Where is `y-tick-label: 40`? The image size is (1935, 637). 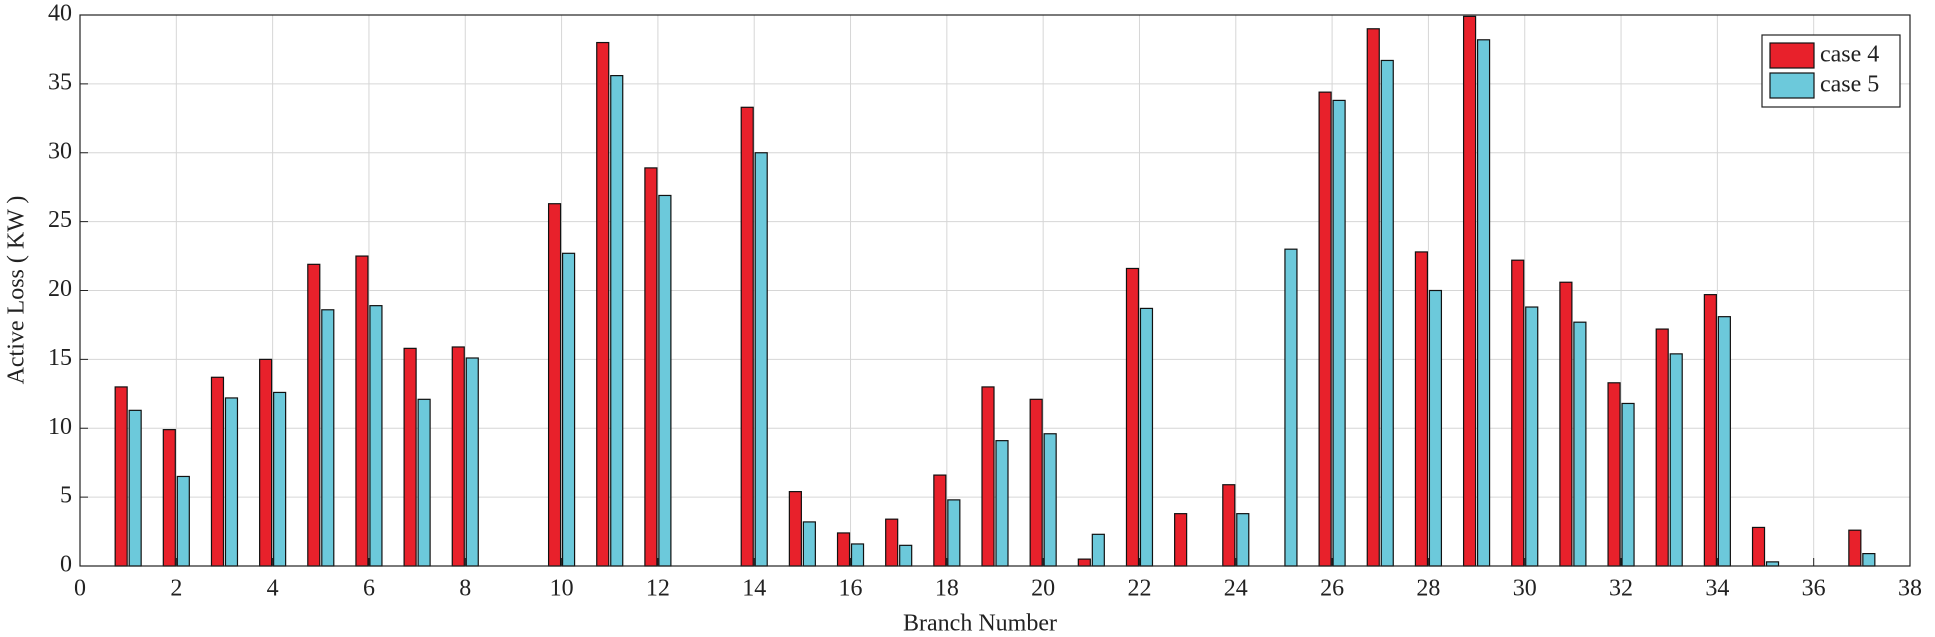
y-tick-label: 40 is located at coordinates (60, 14).